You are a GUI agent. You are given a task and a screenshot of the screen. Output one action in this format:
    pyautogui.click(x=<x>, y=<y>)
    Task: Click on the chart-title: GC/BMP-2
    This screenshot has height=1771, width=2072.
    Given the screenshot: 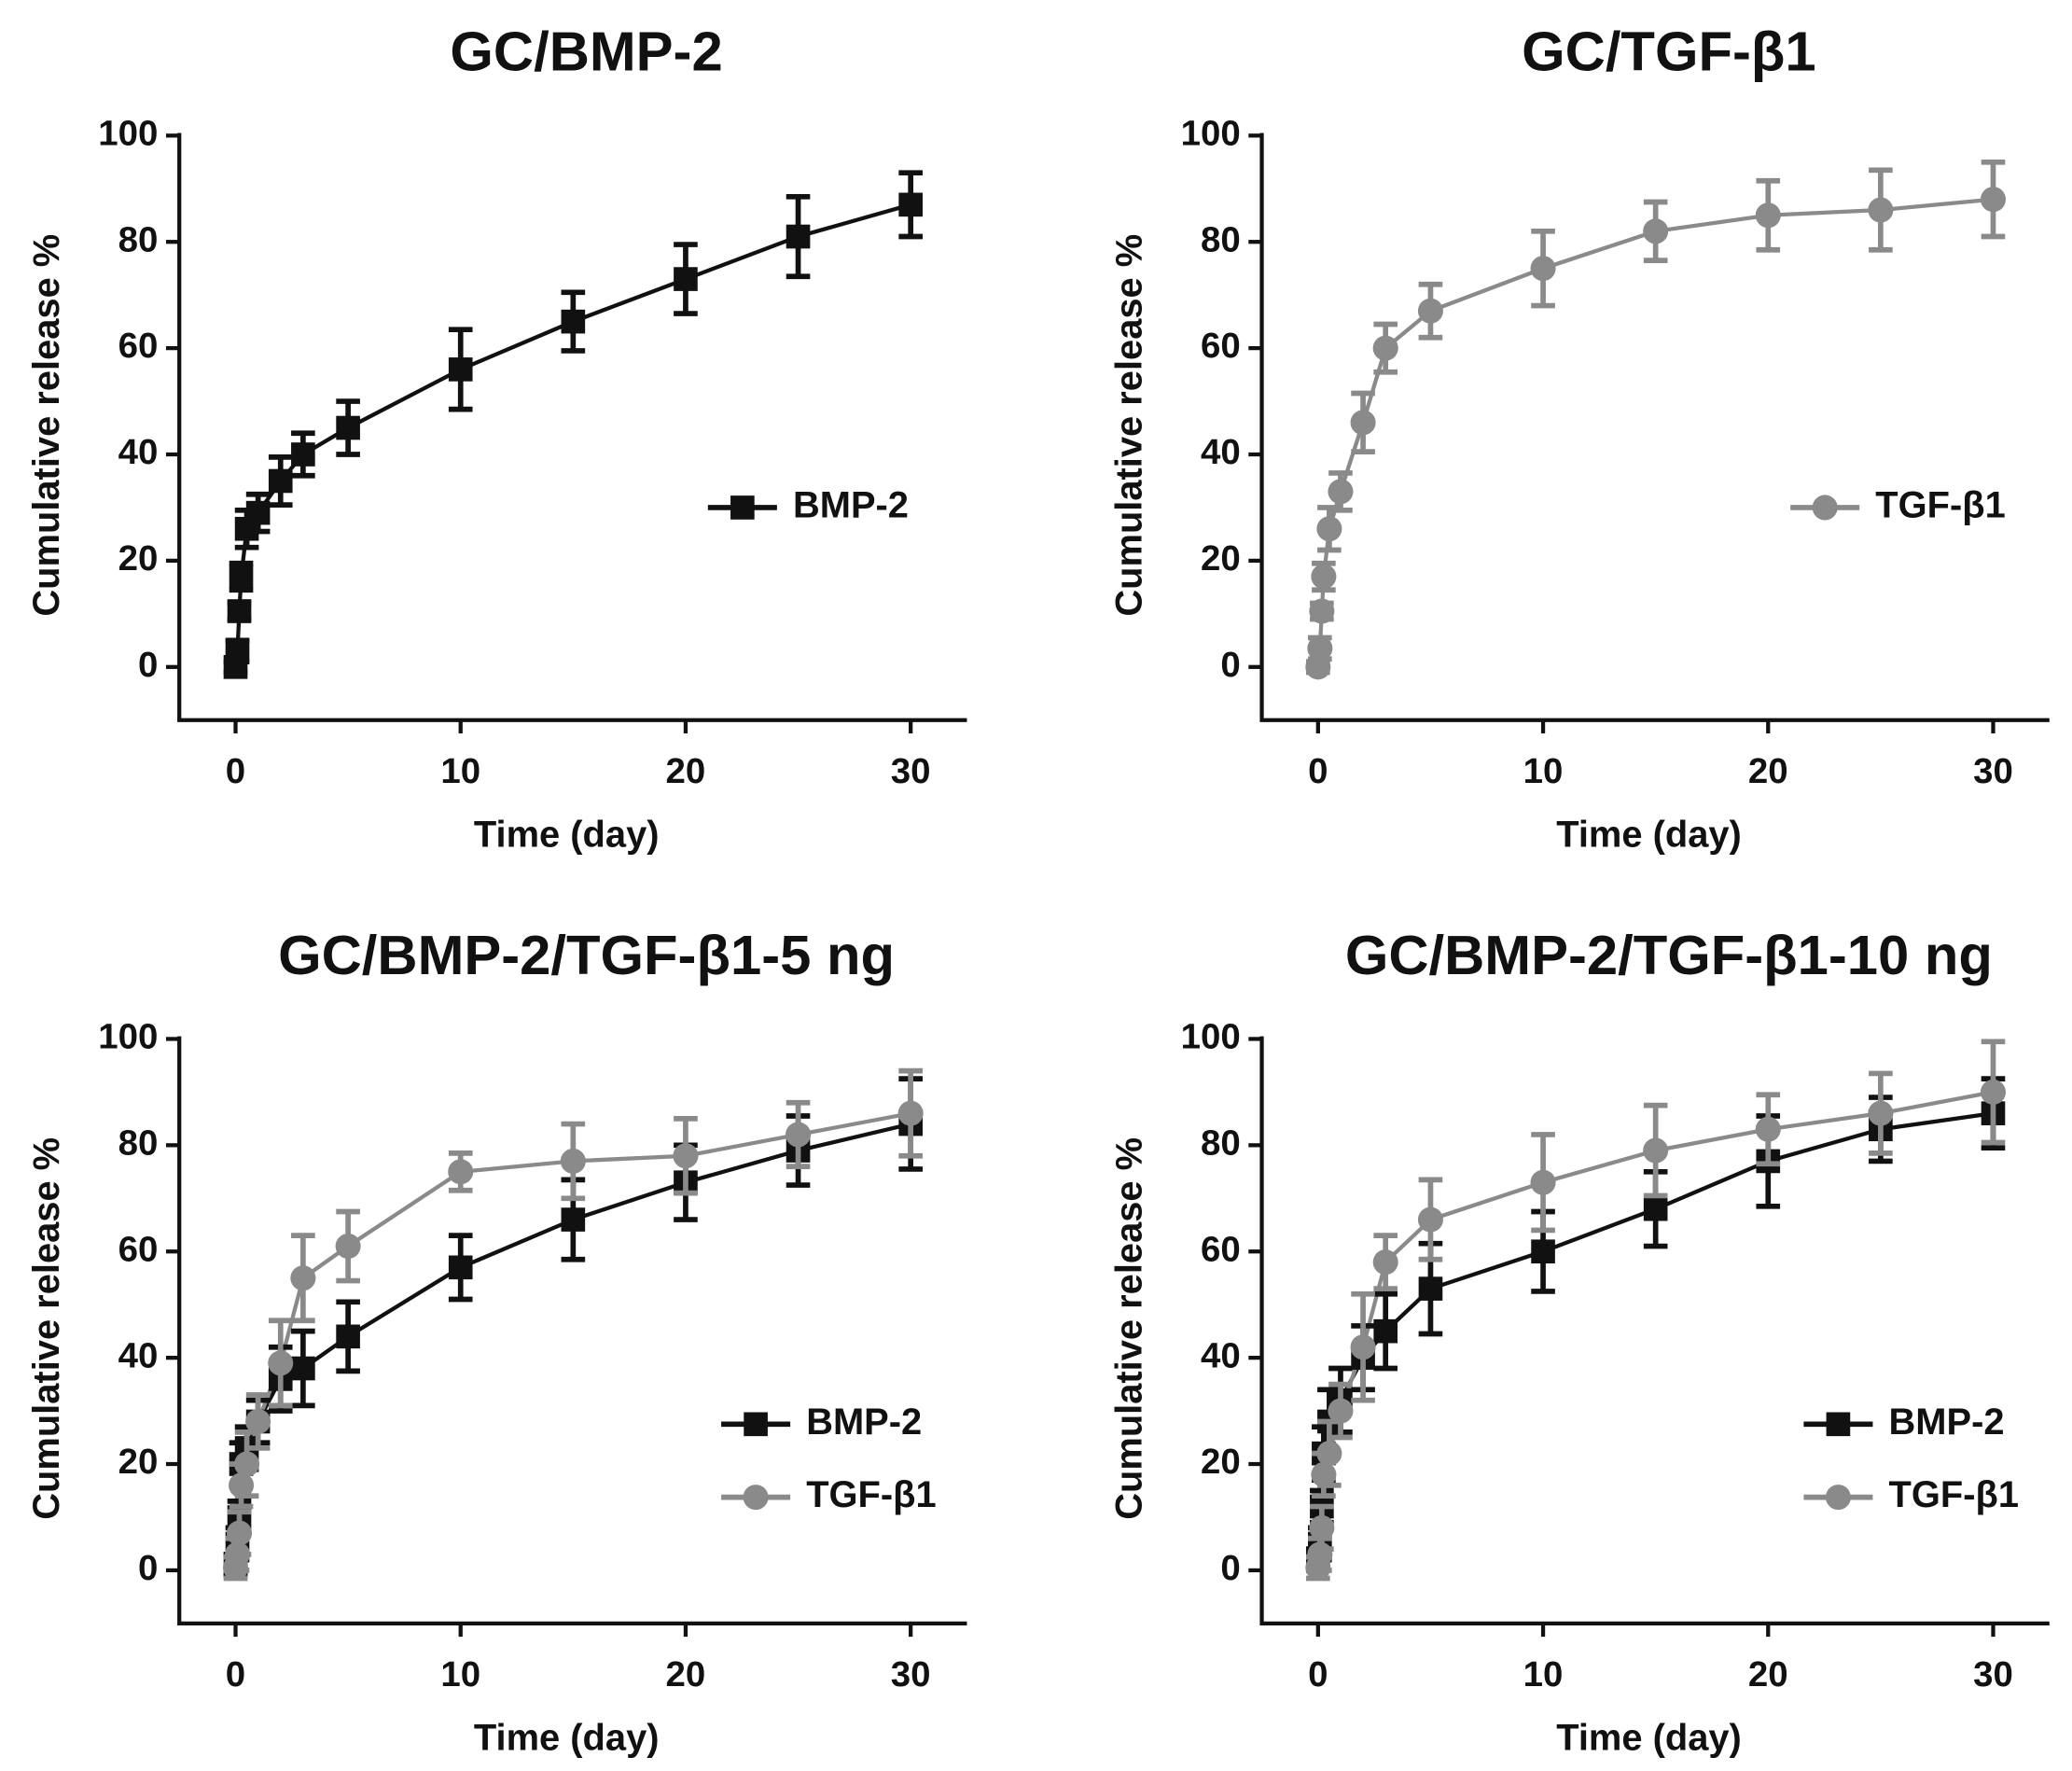 What is the action you would take?
    pyautogui.click(x=586, y=52)
    